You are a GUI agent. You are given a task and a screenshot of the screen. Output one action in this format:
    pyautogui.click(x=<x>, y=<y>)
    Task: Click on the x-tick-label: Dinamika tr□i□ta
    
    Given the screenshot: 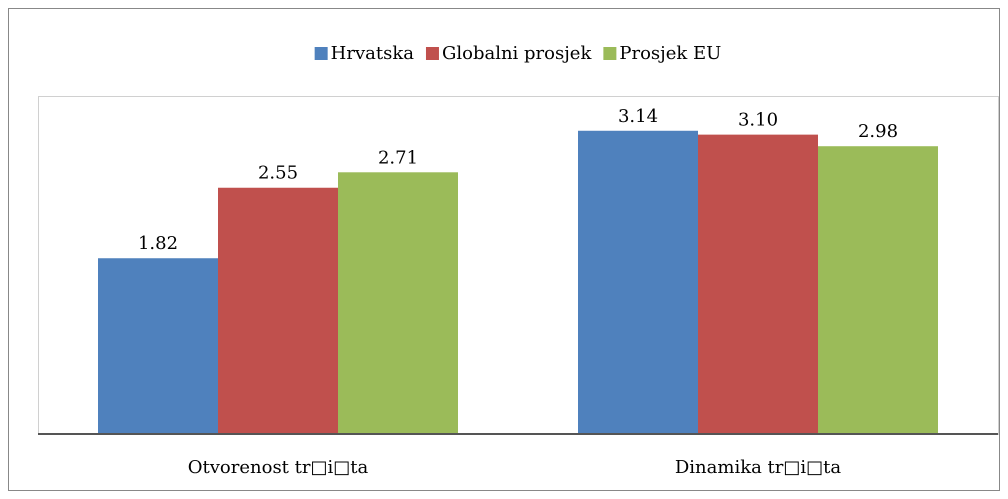 What is the action you would take?
    pyautogui.click(x=758, y=467)
    